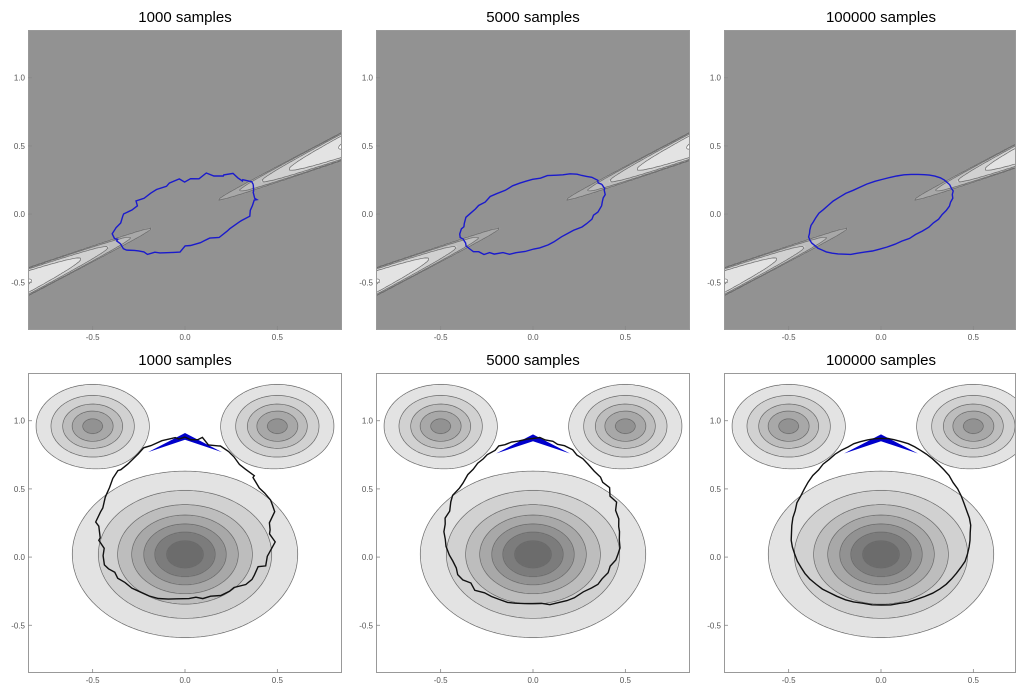  I want to click on chart-panel-6: 100000 samples -0.5 0.0 0.5 -0.5 0.0 0.5 1.0, so click(861, 518).